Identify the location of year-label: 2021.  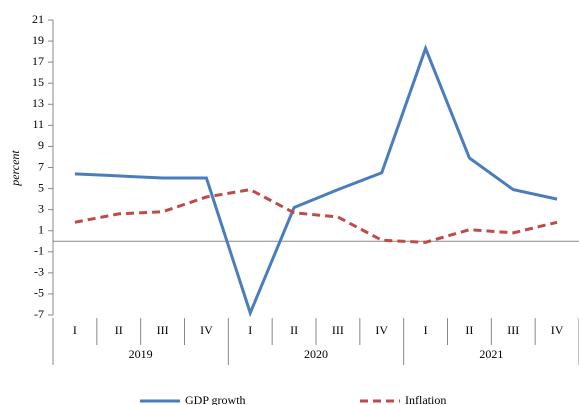
(491, 354).